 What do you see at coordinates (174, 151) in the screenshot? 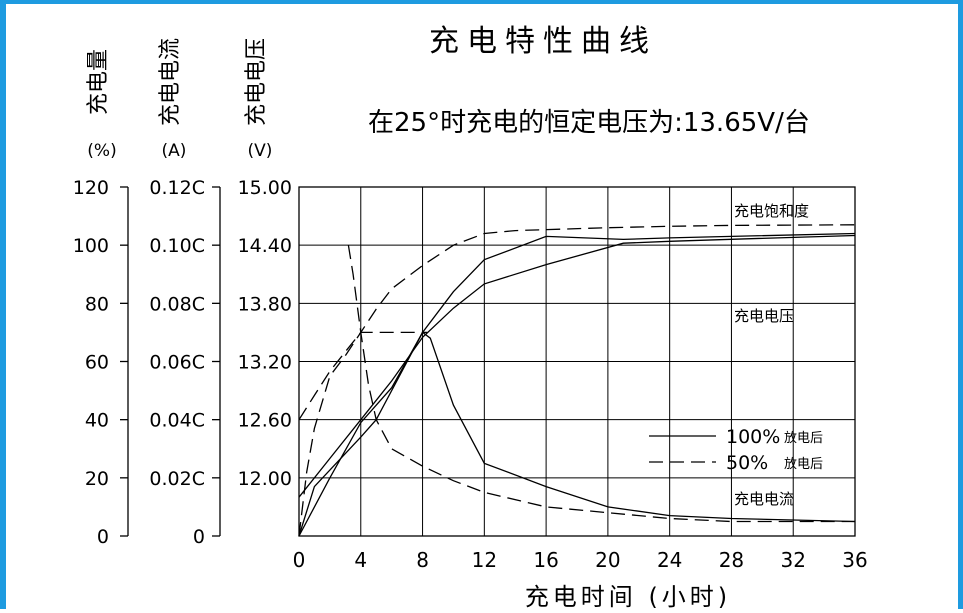
I see `y-axis-unit: (A)` at bounding box center [174, 151].